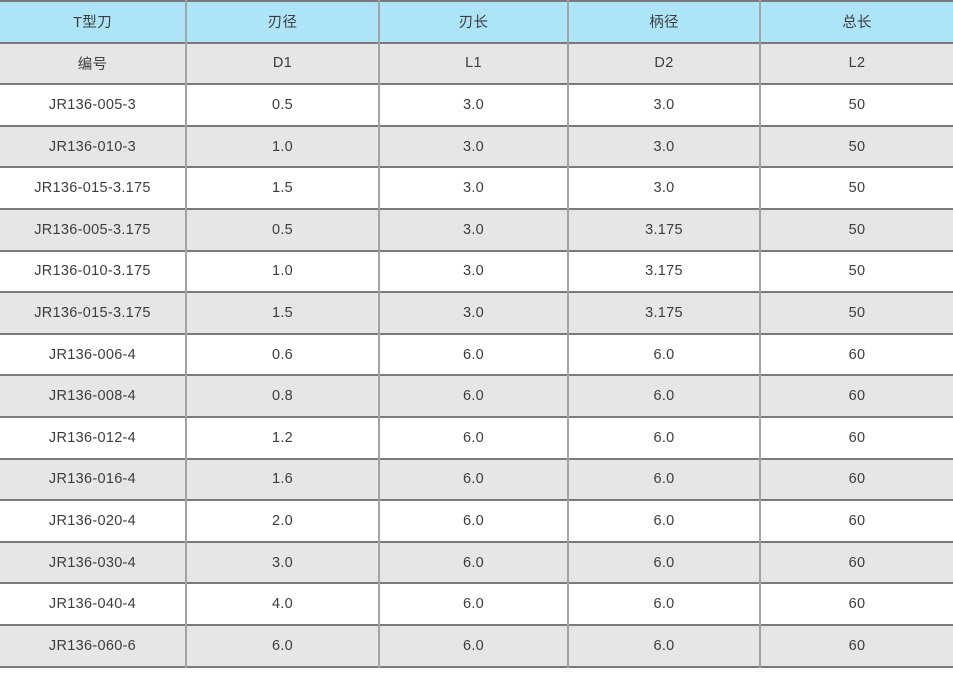 This screenshot has width=953, height=673. I want to click on d1-value-cell: 0.6, so click(283, 354).